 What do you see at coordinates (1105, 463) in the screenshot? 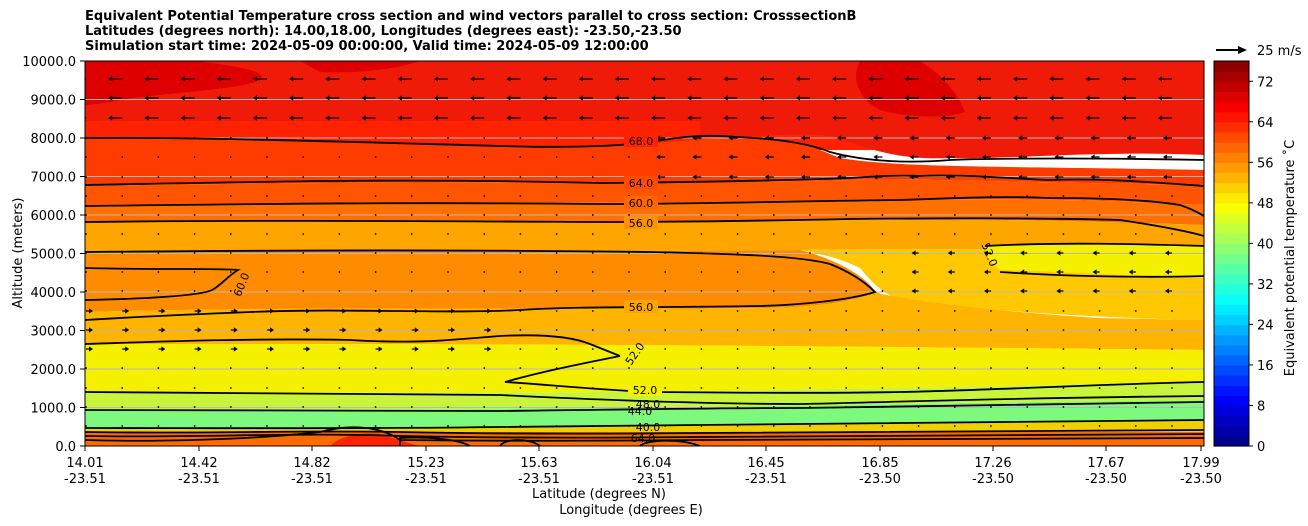
I see `x-tick-label-lat-9: 17.67` at bounding box center [1105, 463].